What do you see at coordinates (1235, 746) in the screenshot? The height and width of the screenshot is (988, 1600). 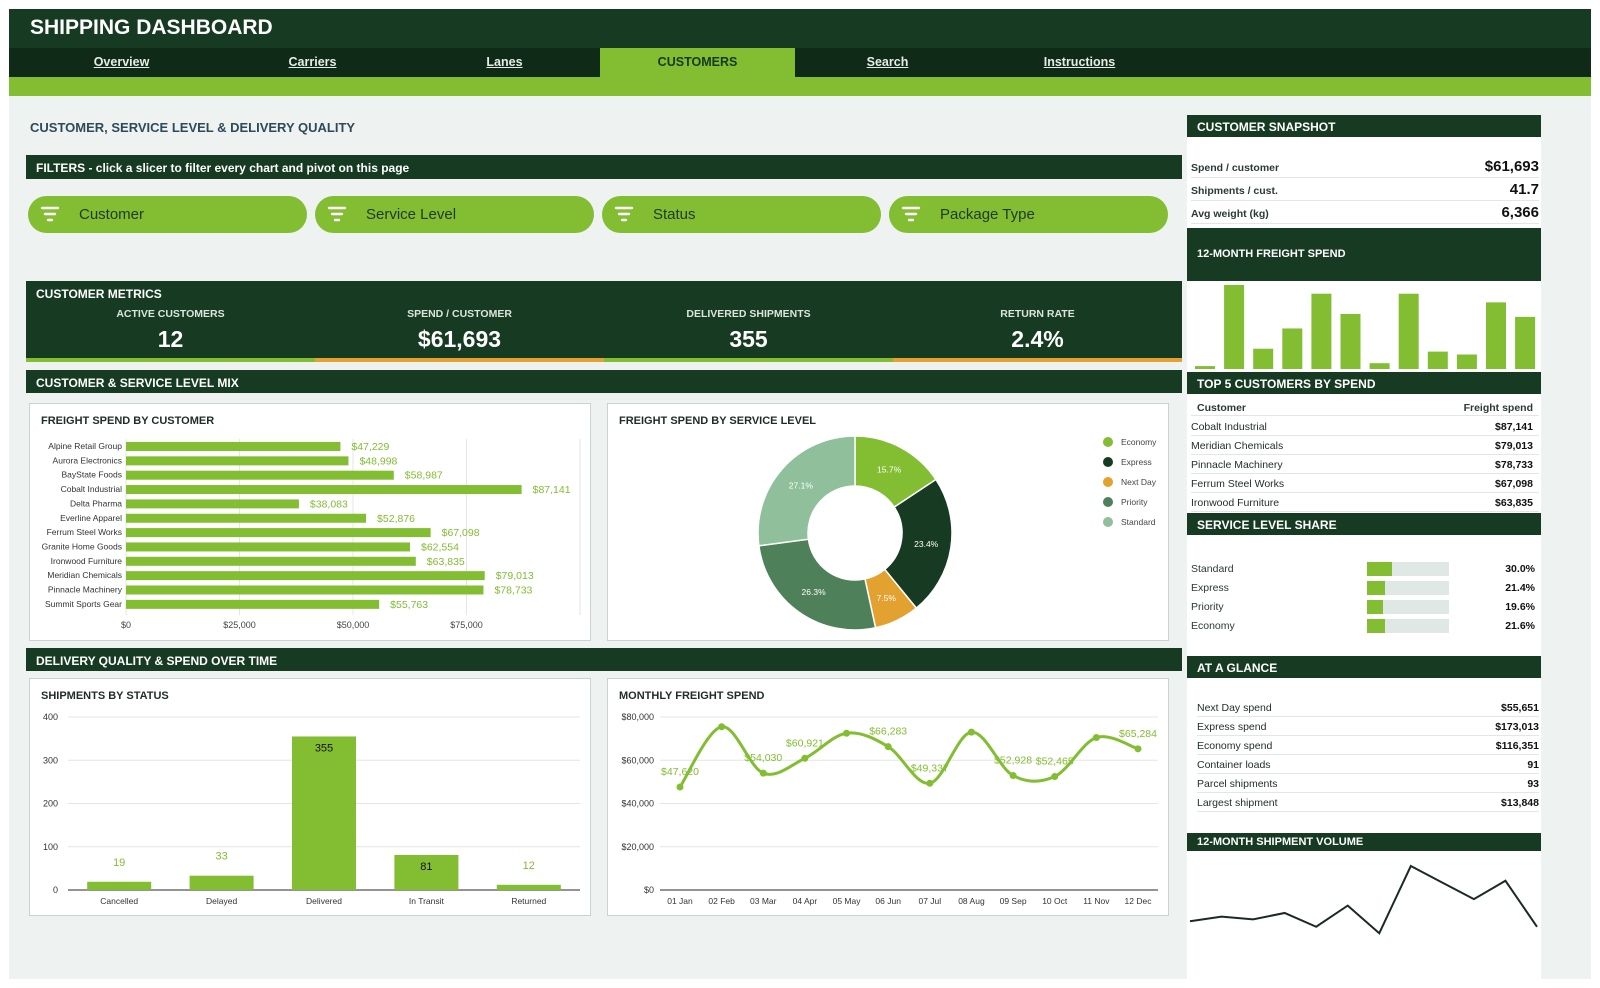 I see `glance-label: Economy spend` at bounding box center [1235, 746].